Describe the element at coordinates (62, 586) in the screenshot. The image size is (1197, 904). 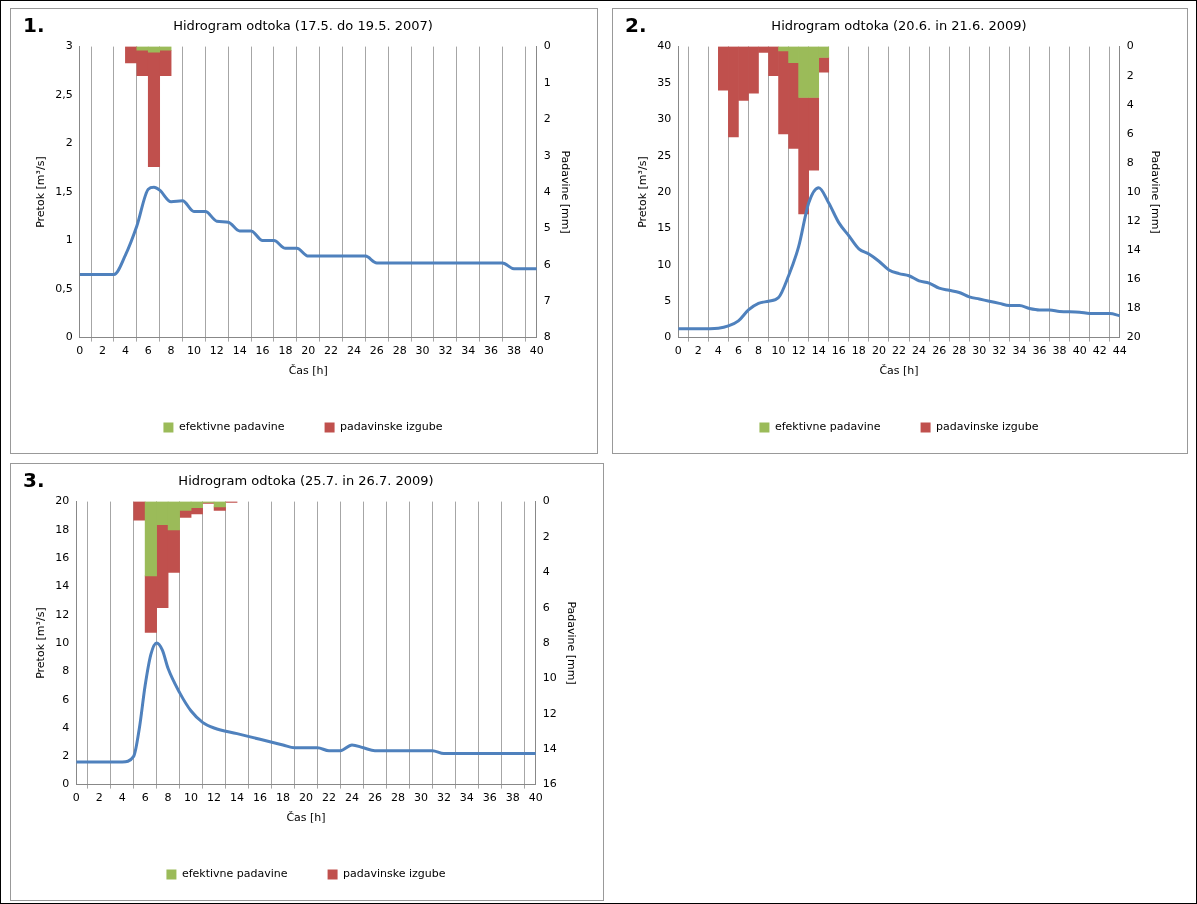
I see `y-tick-label: 14` at that location.